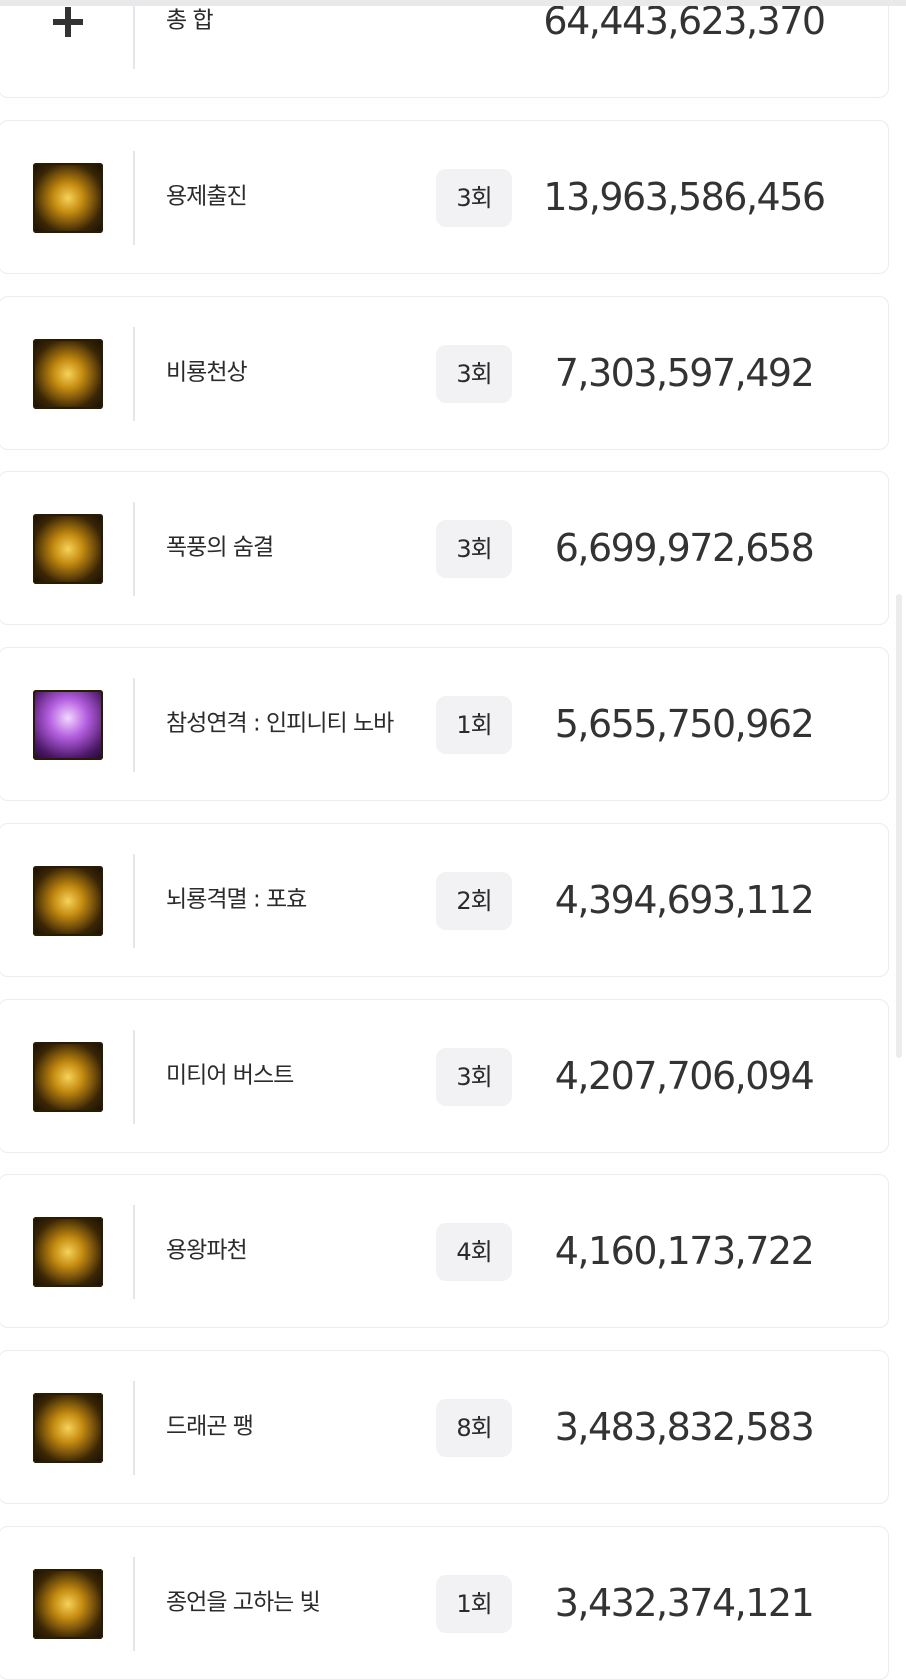  Describe the element at coordinates (236, 899) in the screenshot. I see `skill-name: 뇌룡격멸 : 포효` at that location.